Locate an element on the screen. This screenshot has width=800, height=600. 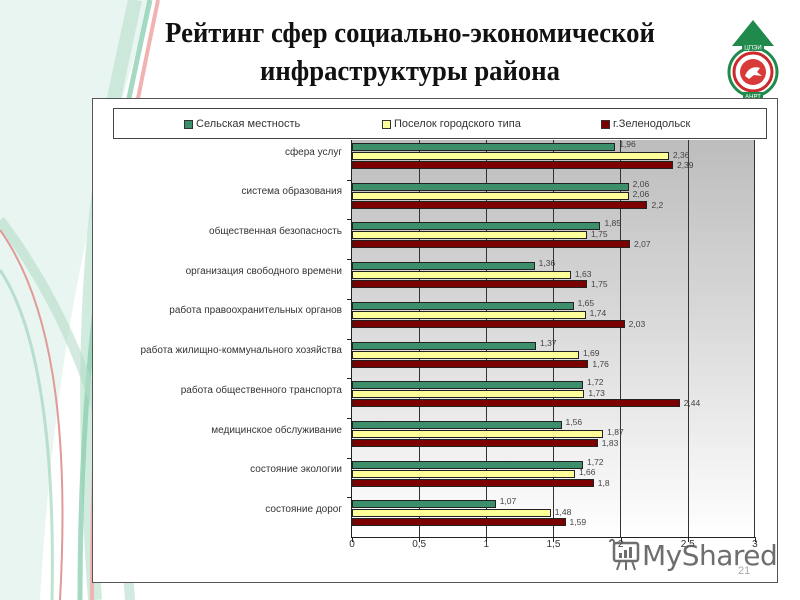
organization-logo-icon: ЦПЭИ АНРТ is located at coordinates (753, 60).